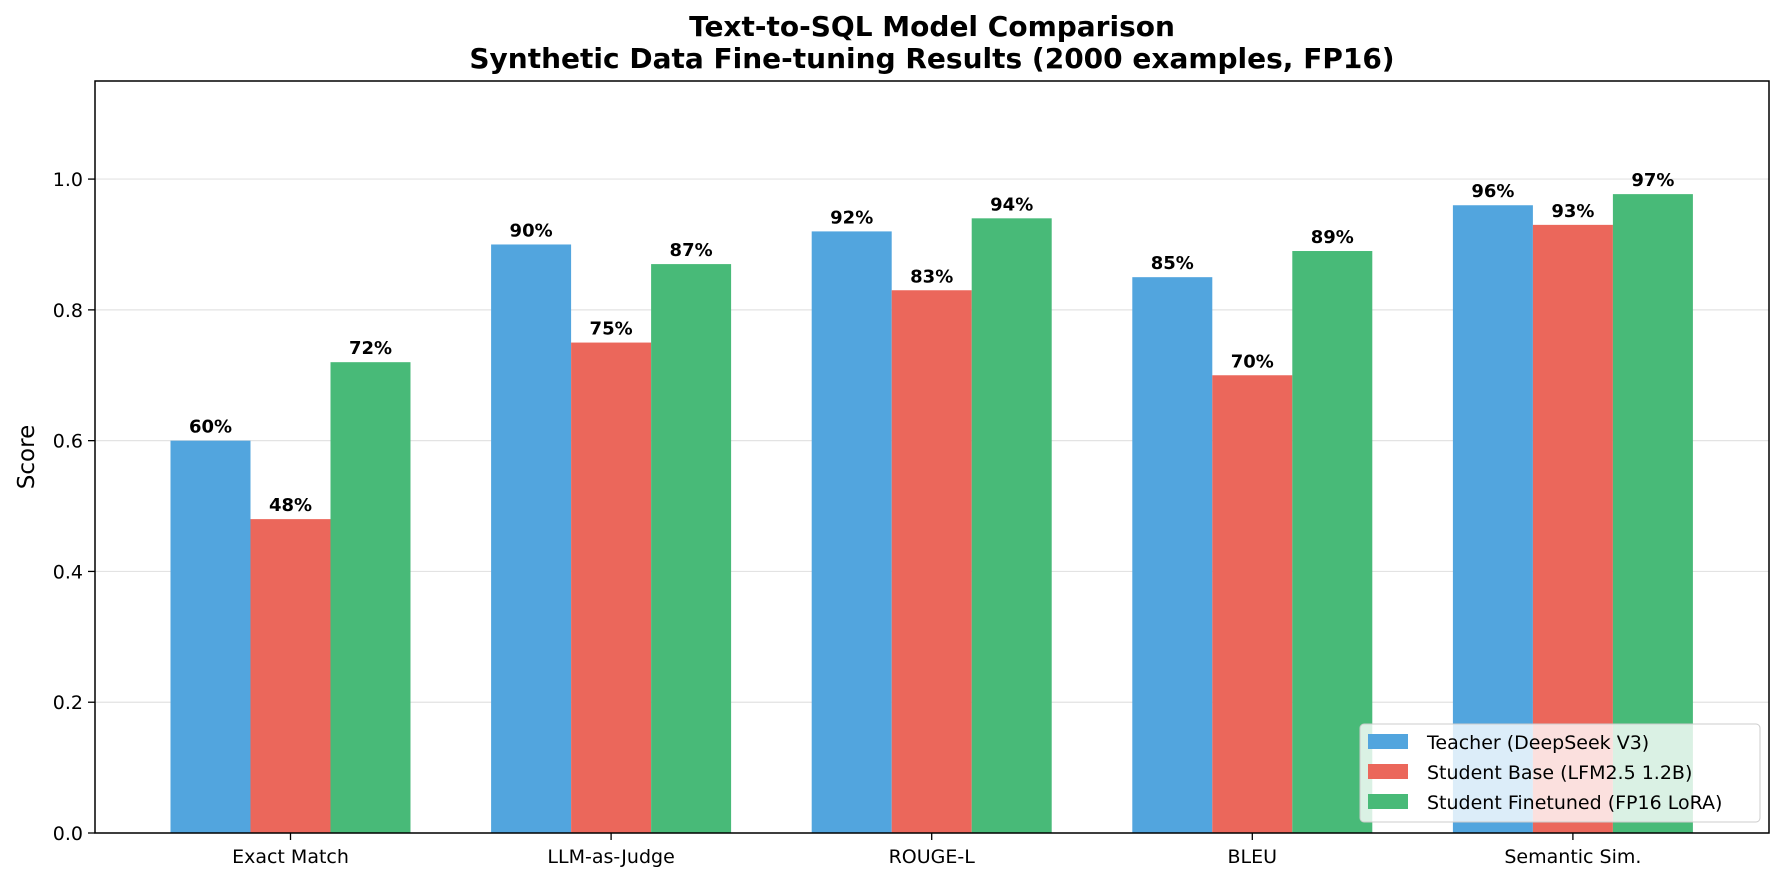 The image size is (1784, 882). Describe the element at coordinates (610, 857) in the screenshot. I see `x-tick-label: LLM-as-Judge` at that location.